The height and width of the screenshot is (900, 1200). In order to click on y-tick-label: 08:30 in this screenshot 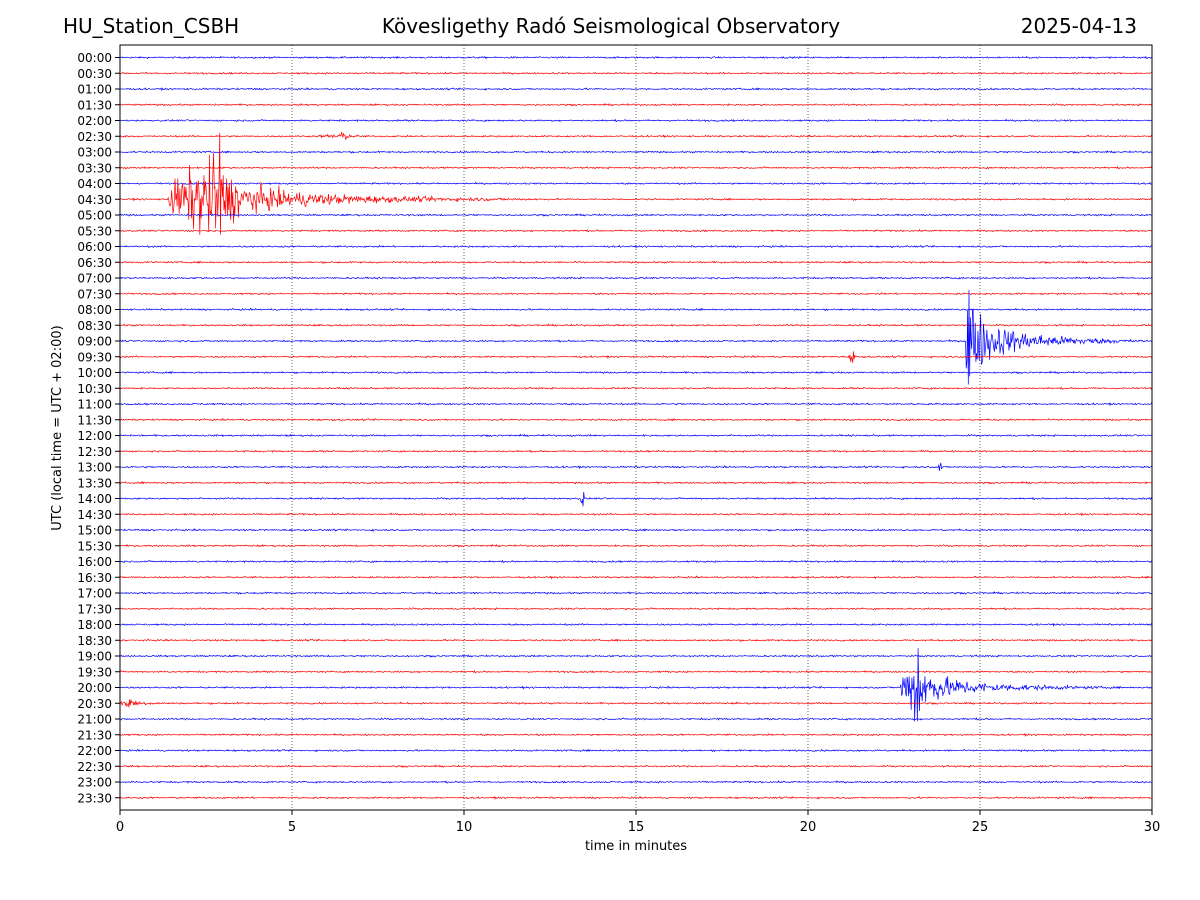, I will do `click(94, 326)`.